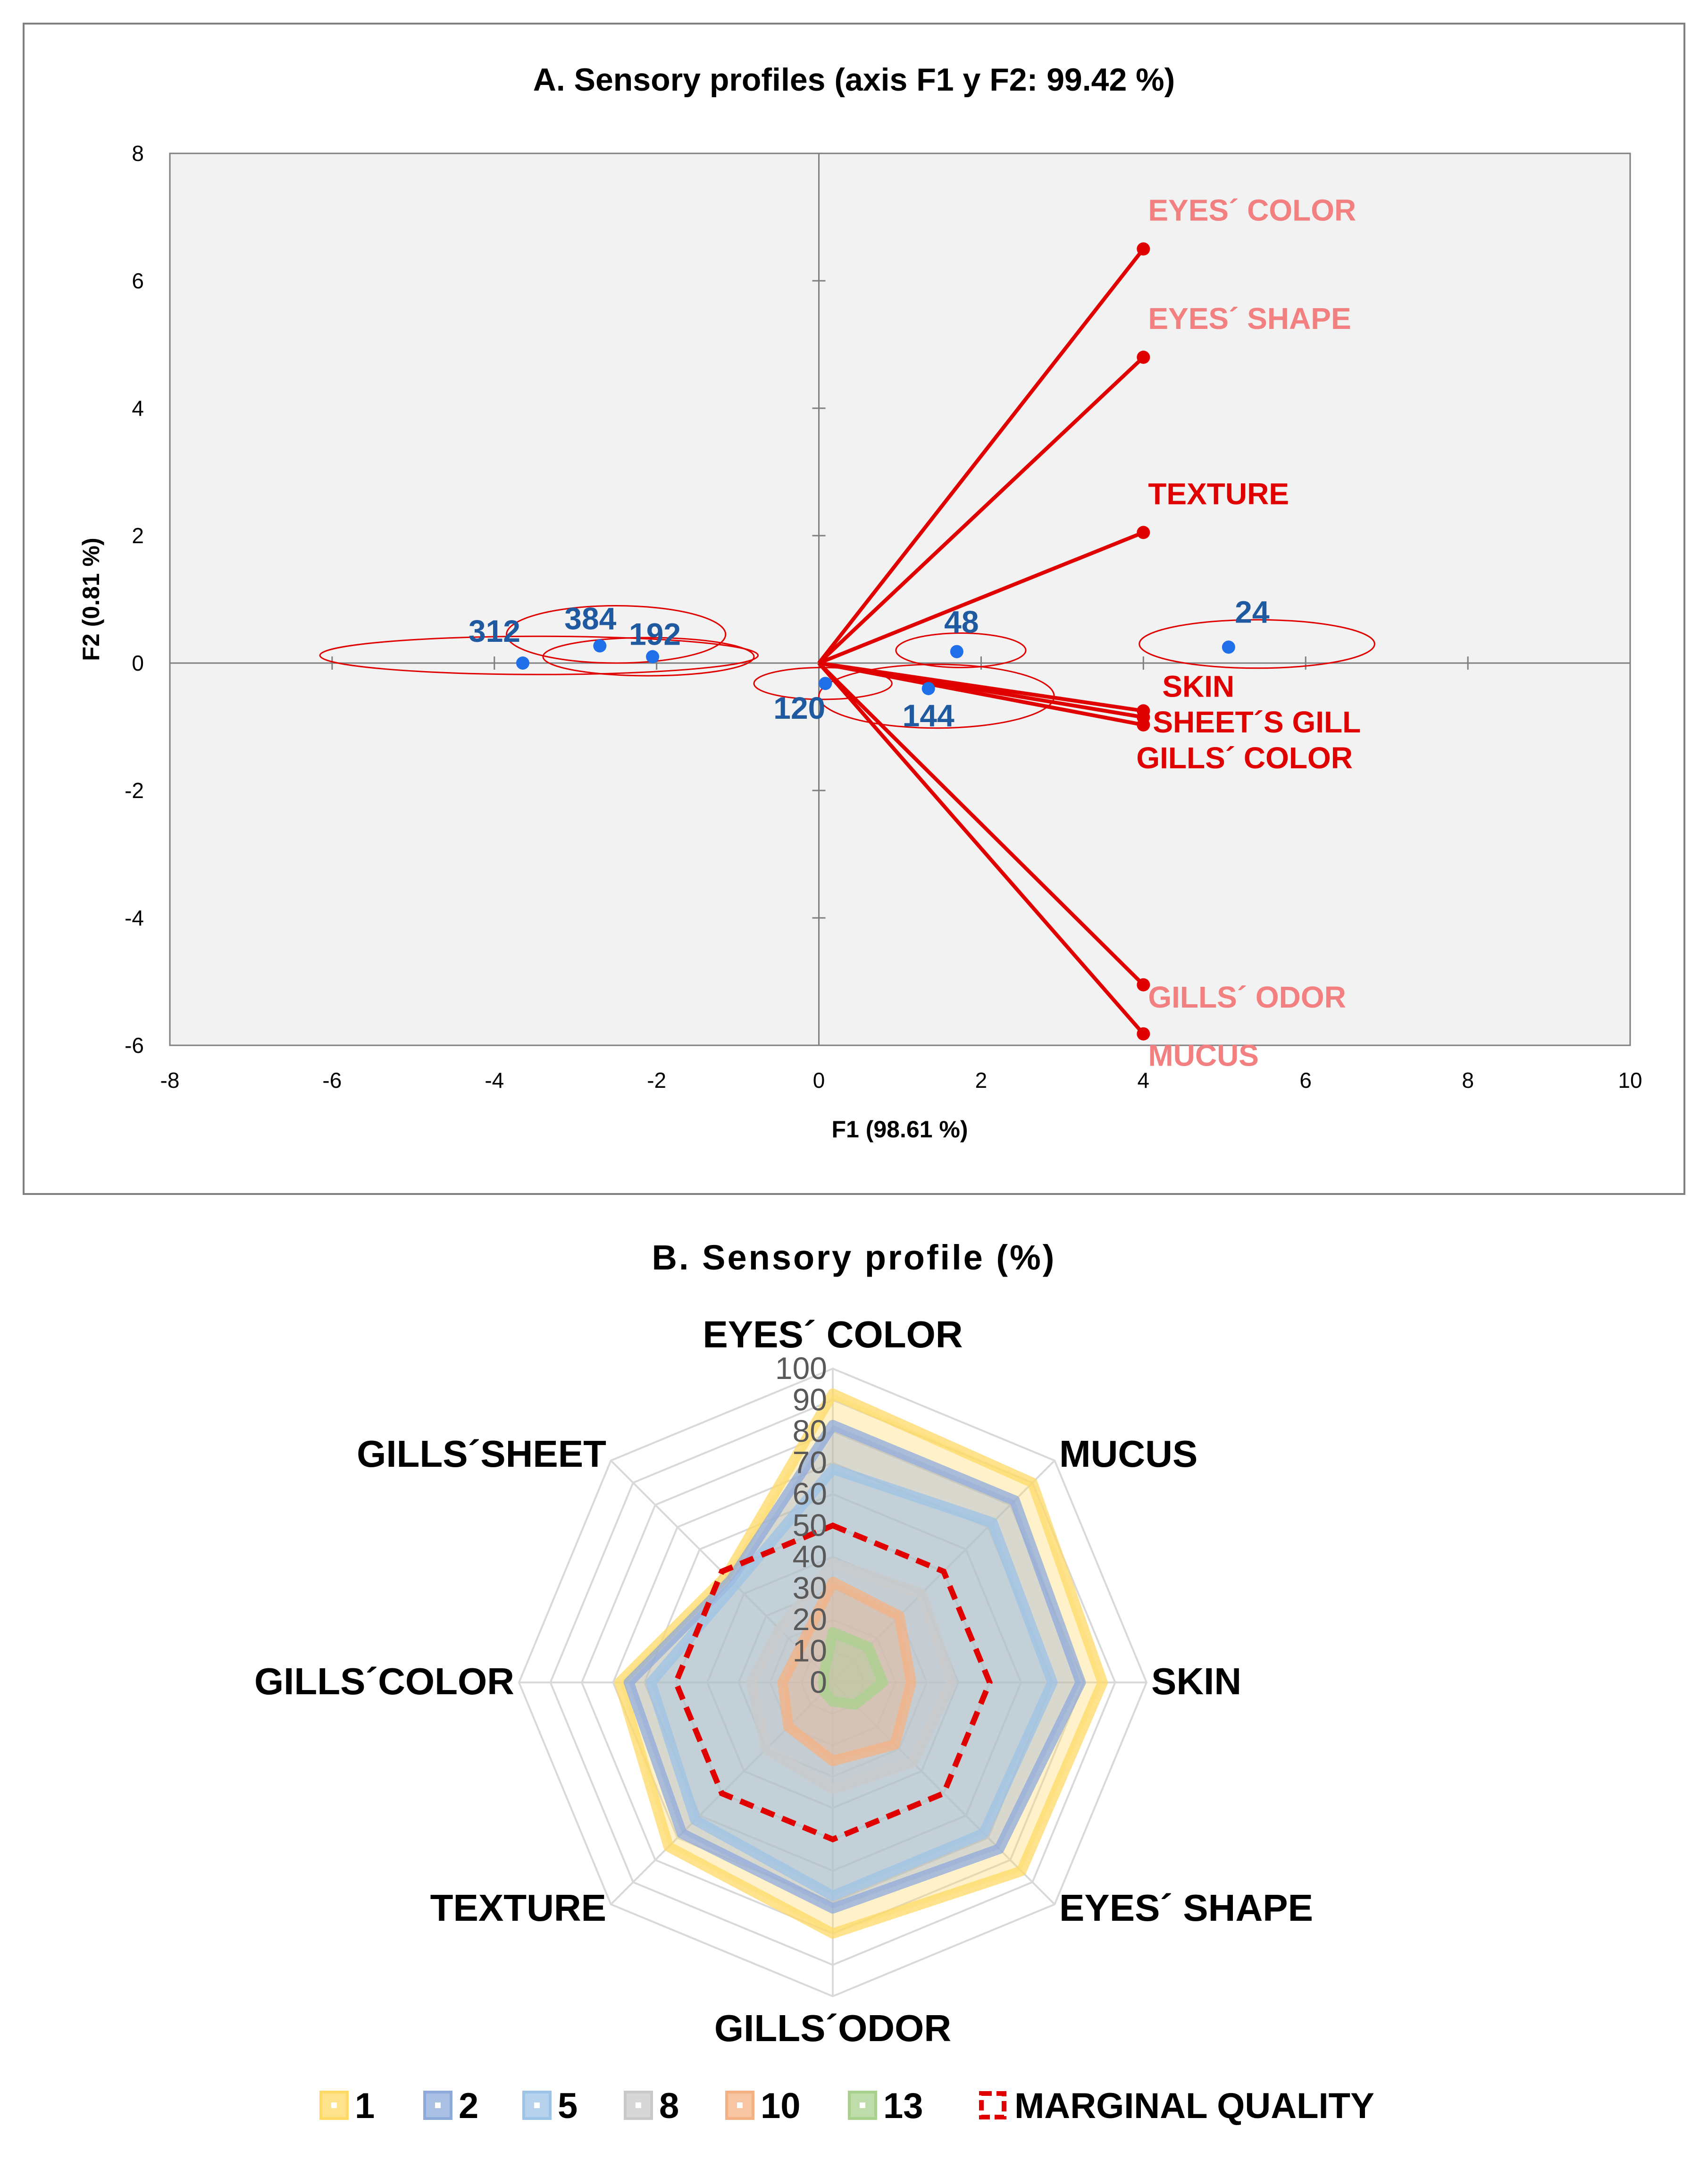 Image resolution: width=1708 pixels, height=2169 pixels. I want to click on y-tick-label: -4, so click(134, 918).